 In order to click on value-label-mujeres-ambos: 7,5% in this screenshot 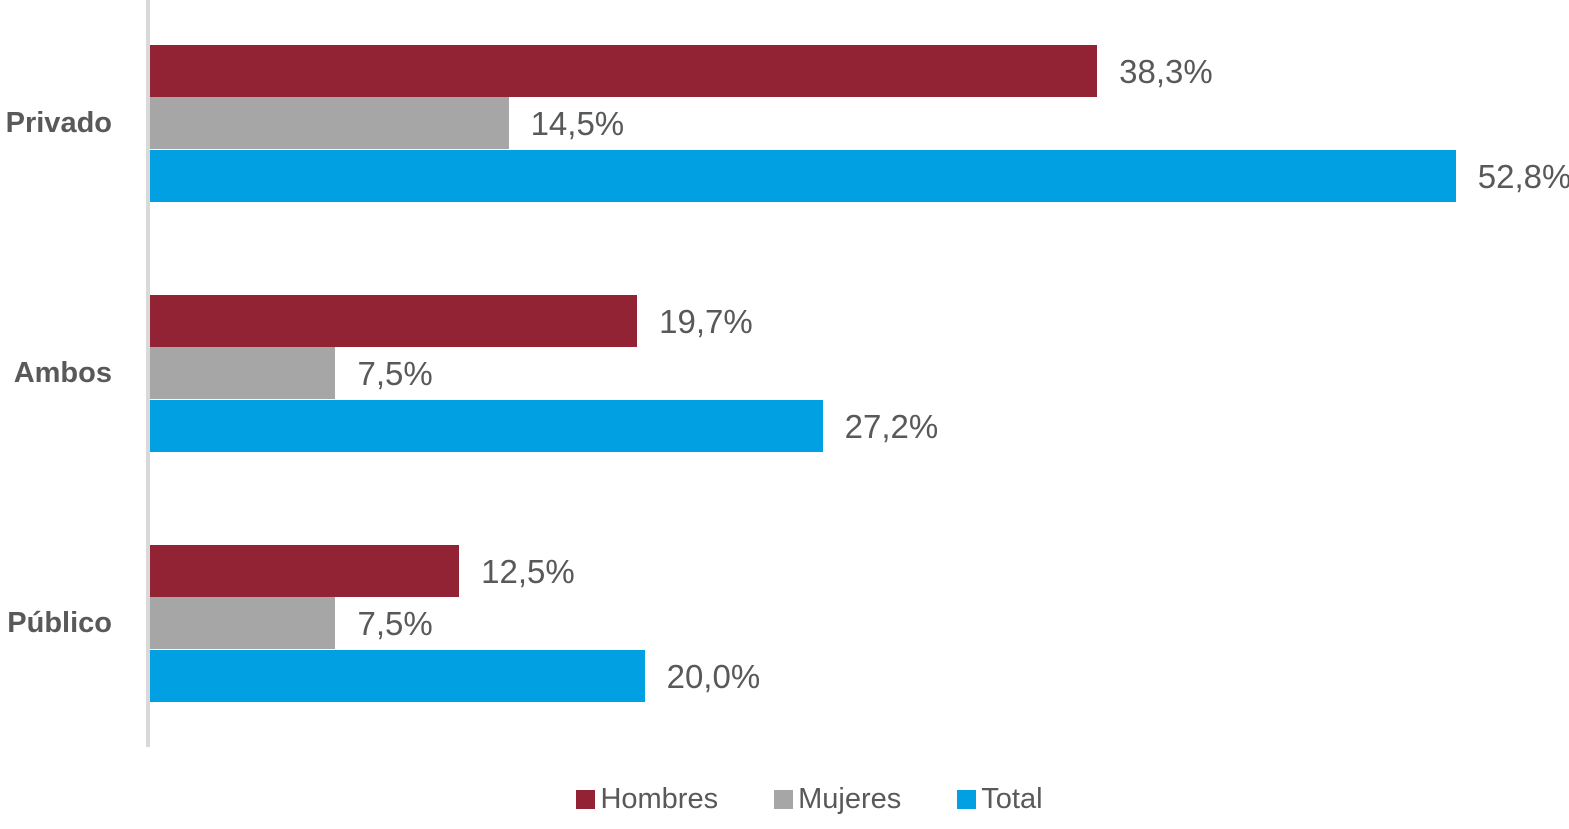, I will do `click(395, 373)`.